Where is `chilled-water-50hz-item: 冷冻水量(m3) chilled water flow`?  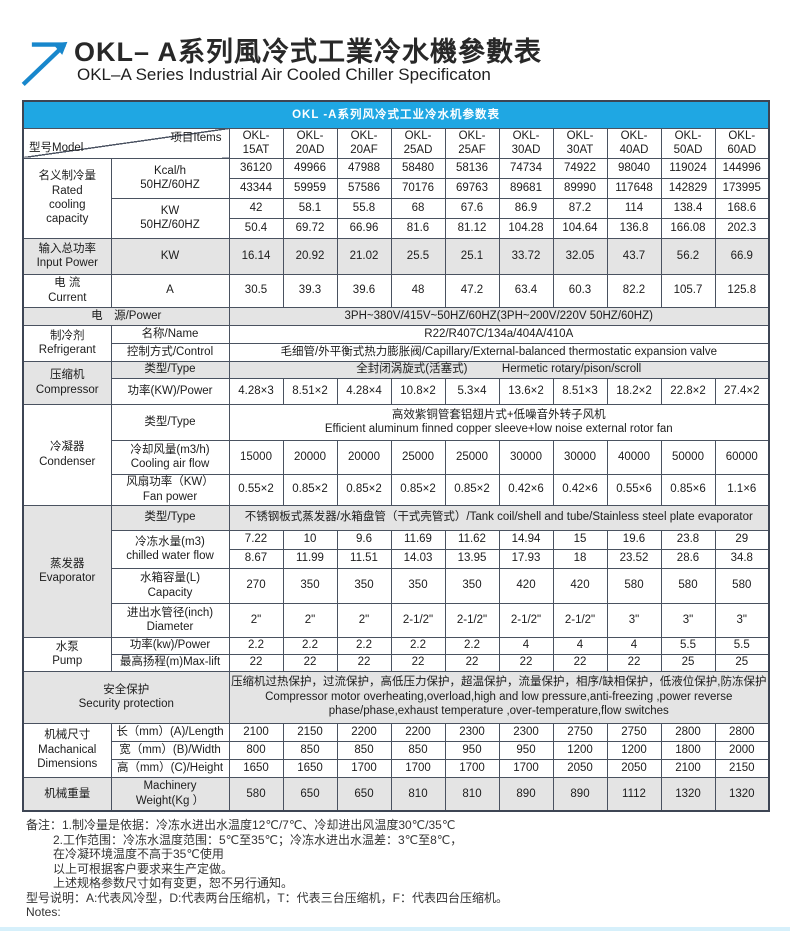
chilled-water-50hz-item: 冷冻水量(m3) chilled water flow is located at coordinates (170, 549).